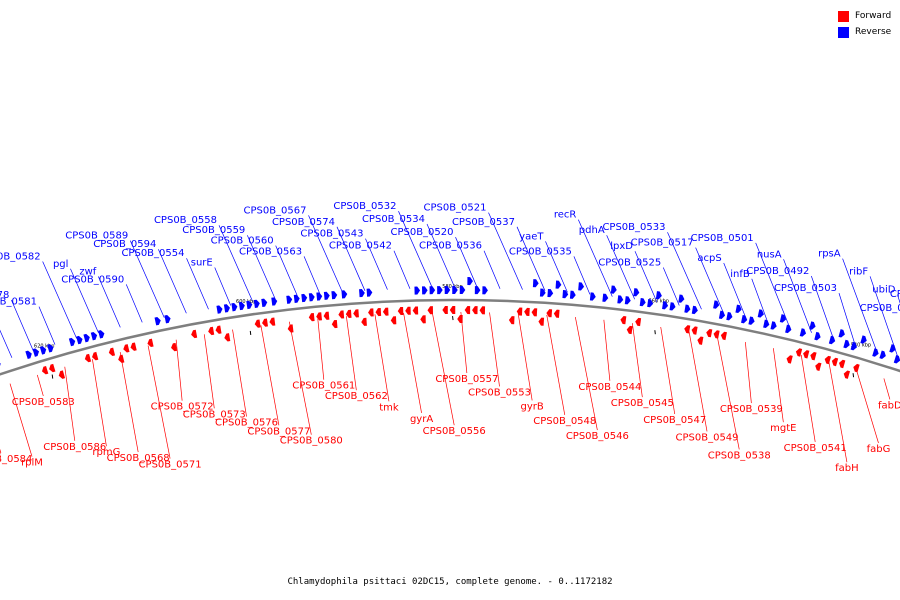 The height and width of the screenshot is (600, 900). What do you see at coordinates (213, 230) in the screenshot?
I see `gene-label: CPS0B_0559` at bounding box center [213, 230].